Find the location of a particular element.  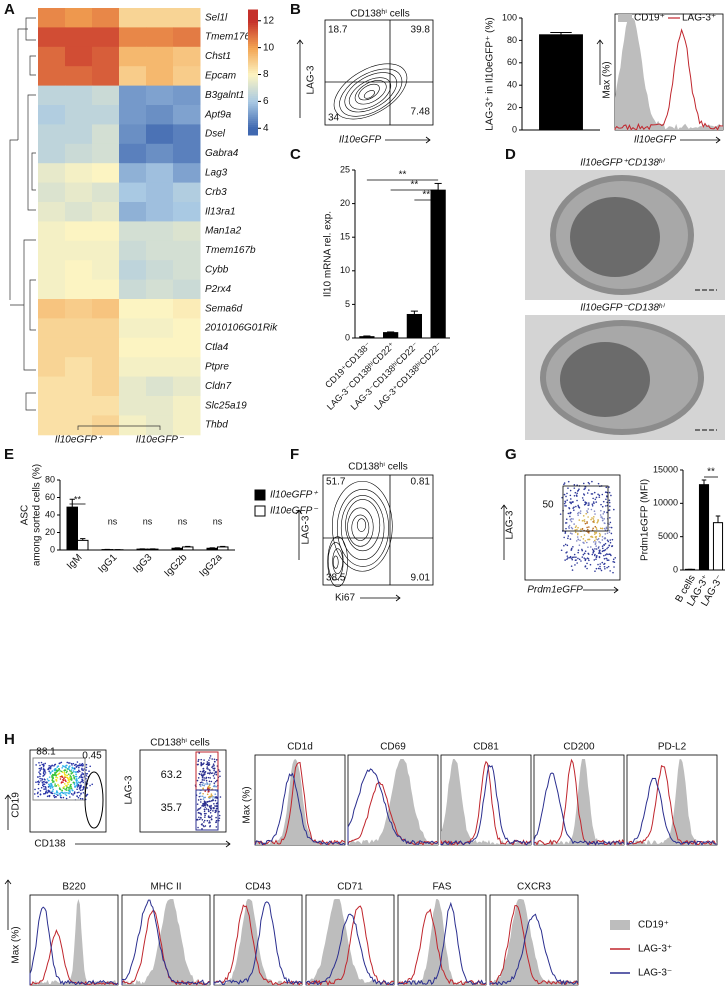

dendrogram is located at coordinates (119, 427).